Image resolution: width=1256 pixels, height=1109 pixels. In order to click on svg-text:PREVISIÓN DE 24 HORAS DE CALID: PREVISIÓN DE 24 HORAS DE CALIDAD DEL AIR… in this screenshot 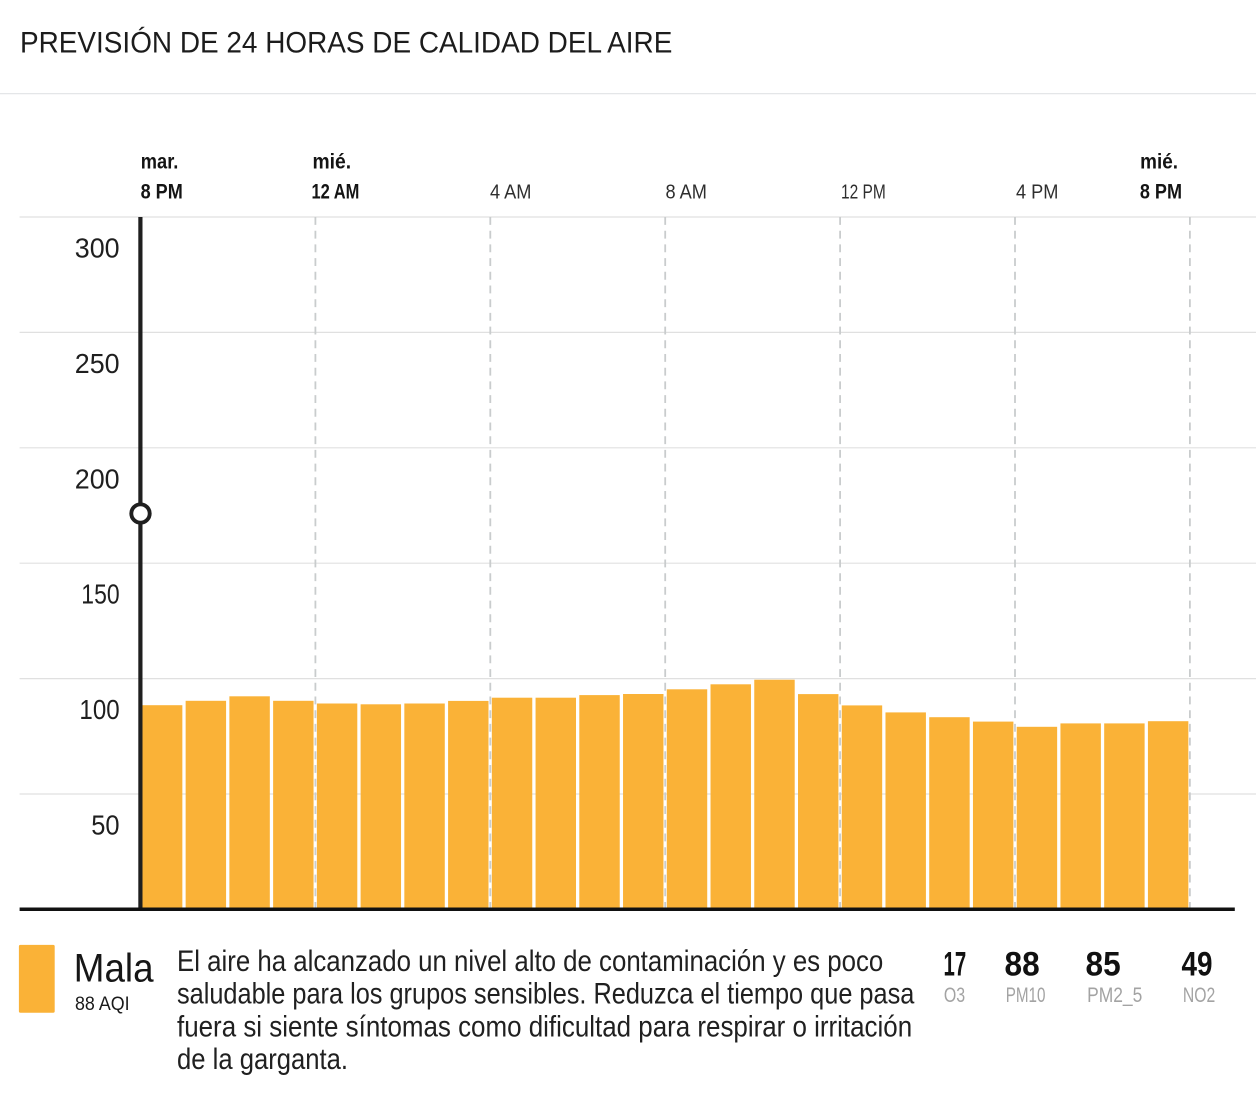, I will do `click(346, 43)`.